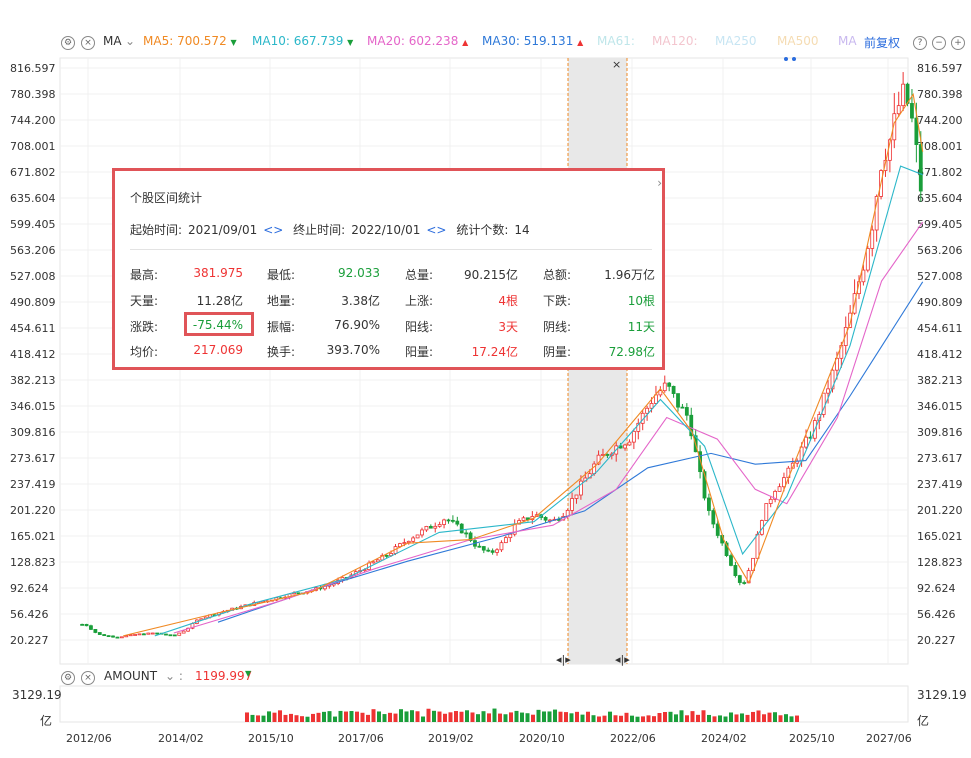 The image size is (971, 758). Describe the element at coordinates (46, 721) in the screenshot. I see `amount-unit-left: 亿` at that location.